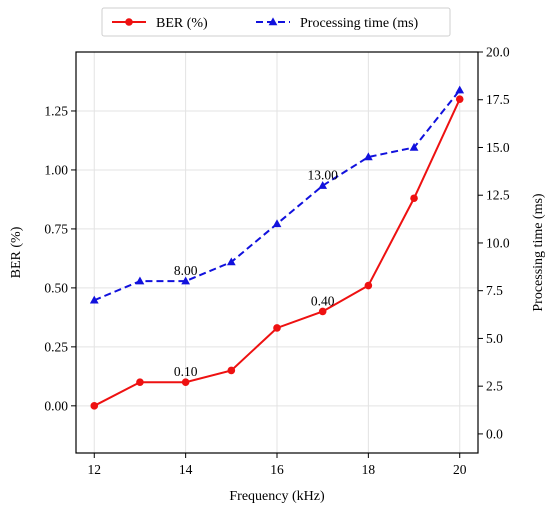 Image resolution: width=550 pixels, height=516 pixels. Describe the element at coordinates (359, 23) in the screenshot. I see `legend-label-2: Processing time (ms)` at that location.